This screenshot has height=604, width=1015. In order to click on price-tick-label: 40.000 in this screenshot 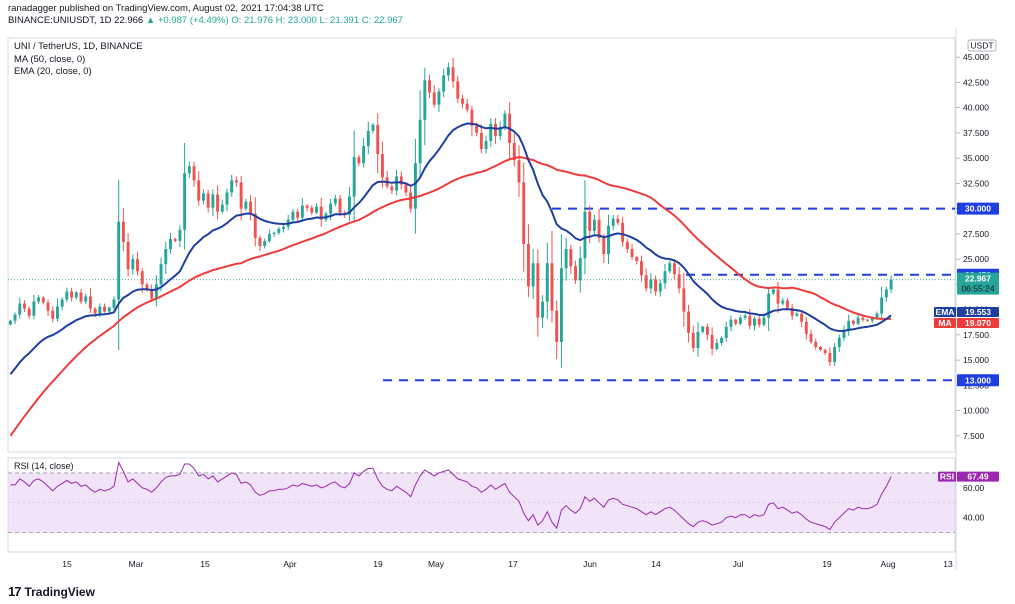, I will do `click(976, 108)`.